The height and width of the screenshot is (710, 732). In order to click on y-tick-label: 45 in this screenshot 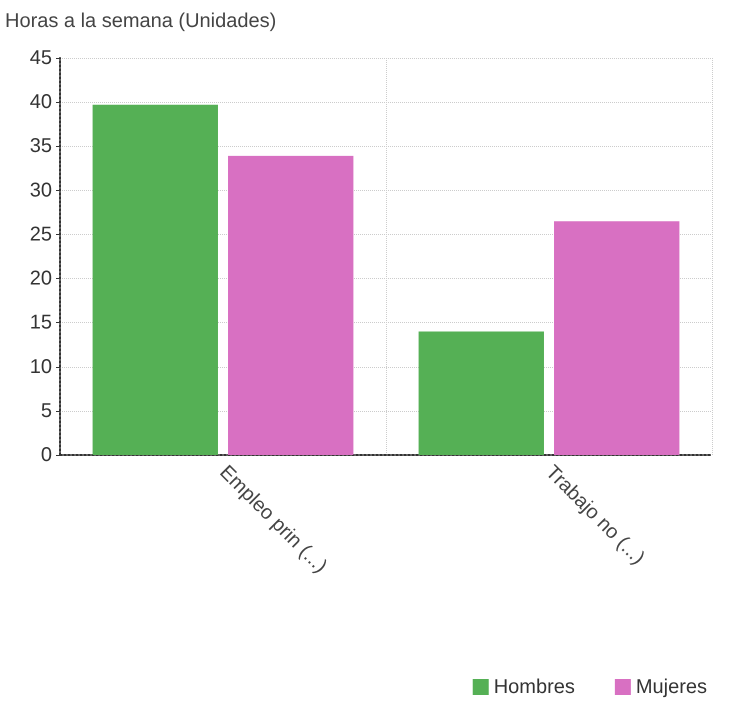, I will do `click(41, 58)`.